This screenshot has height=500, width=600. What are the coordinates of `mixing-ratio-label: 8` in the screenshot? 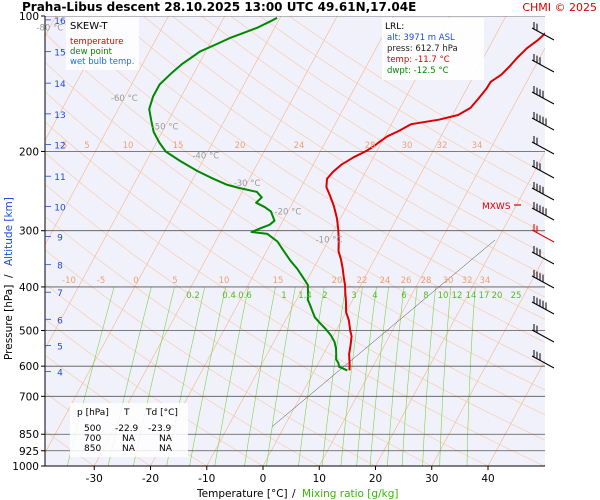 It's located at (425, 296).